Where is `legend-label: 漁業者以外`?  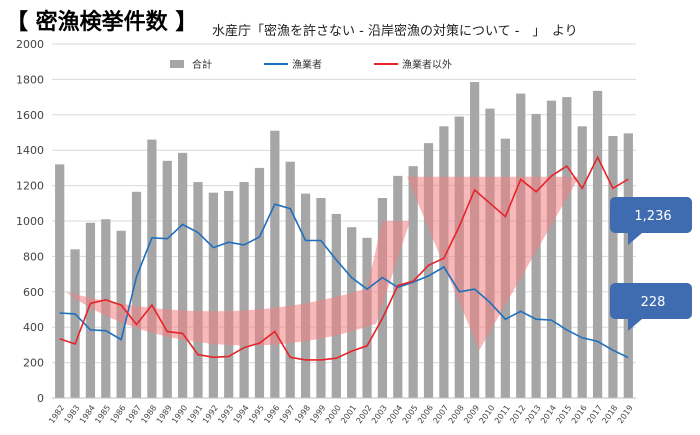
legend-label: 漁業者以外 is located at coordinates (427, 64).